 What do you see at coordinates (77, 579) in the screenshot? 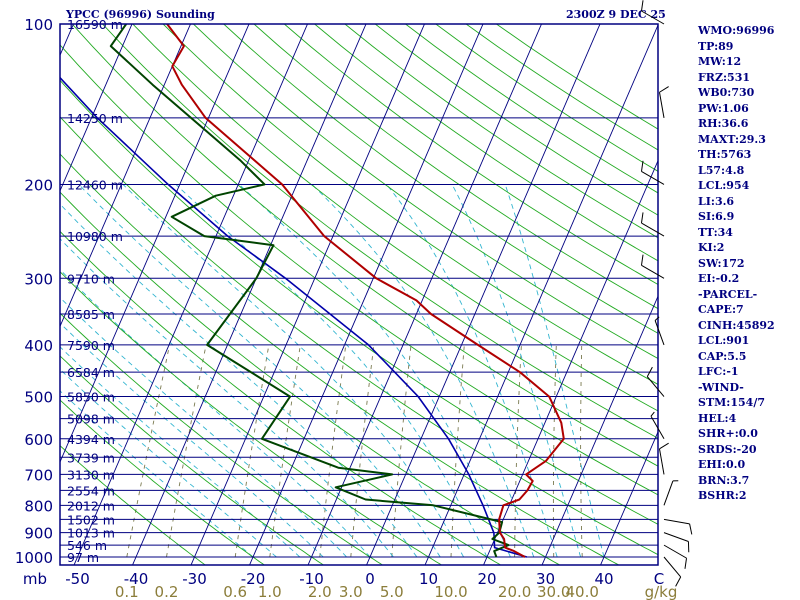
I see `temperature-tick-label: -50` at bounding box center [77, 579].